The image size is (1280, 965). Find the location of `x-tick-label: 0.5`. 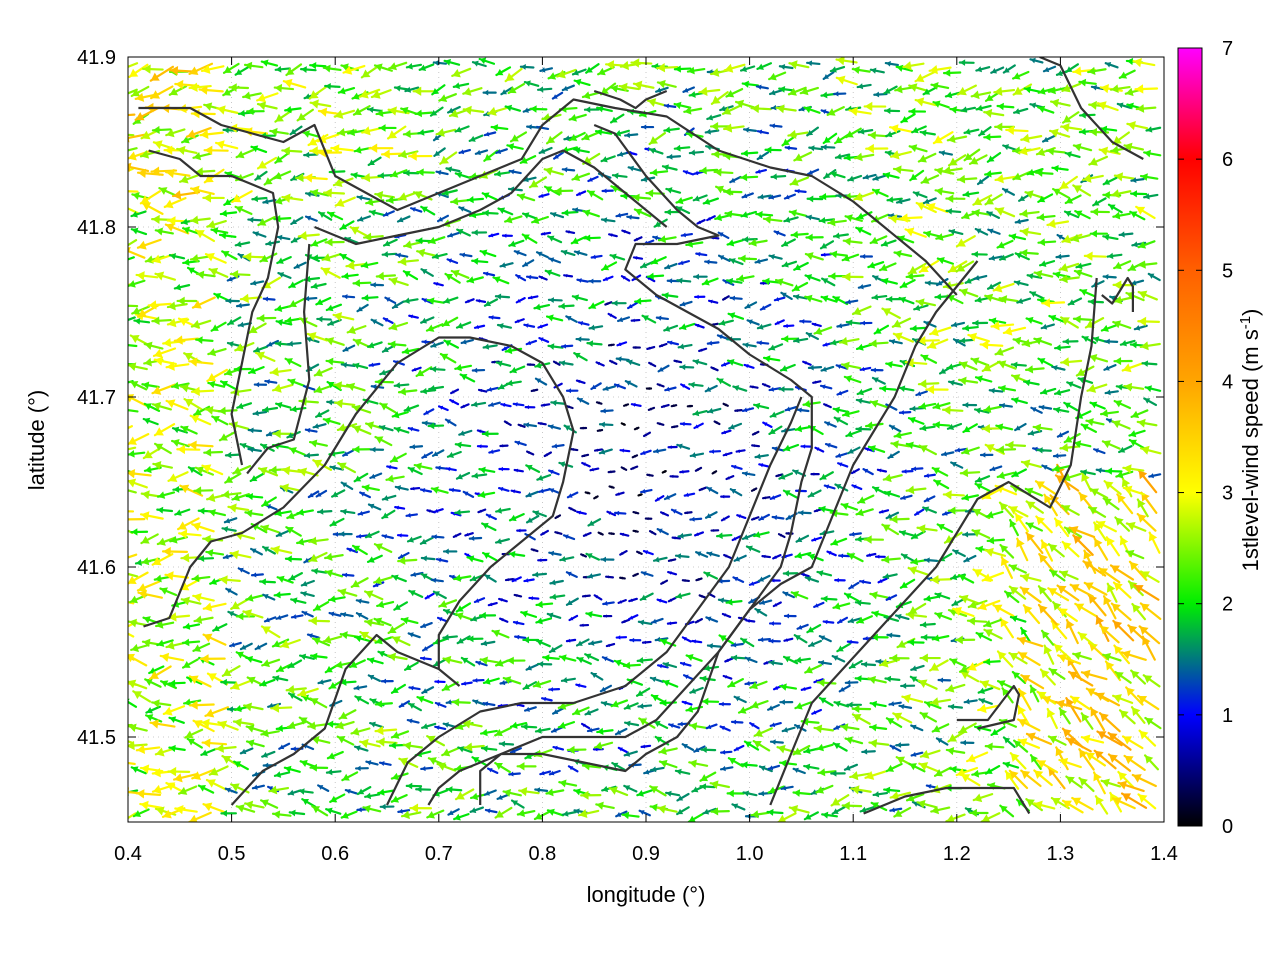

x-tick-label: 0.5 is located at coordinates (232, 854).